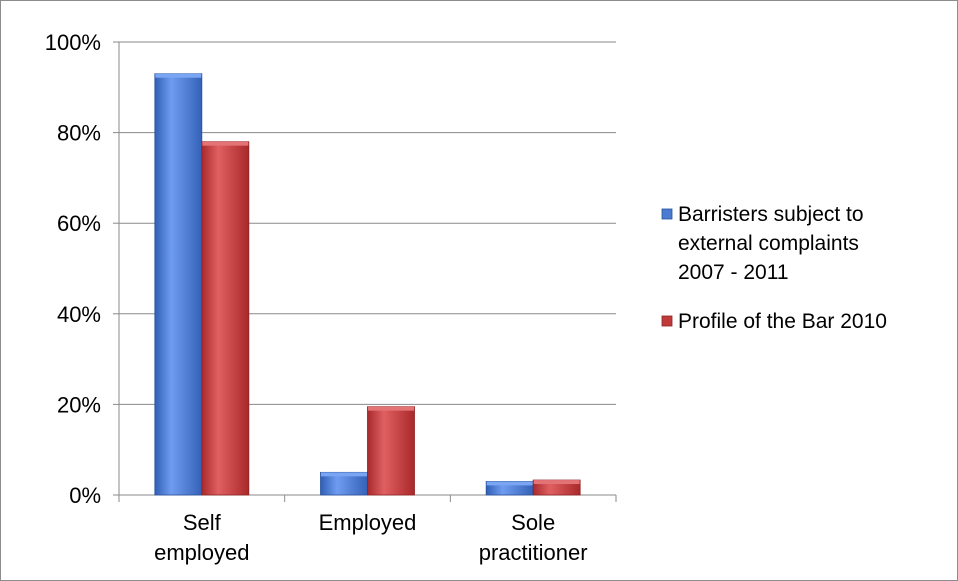  I want to click on legend-label: Profile of the Bar 2010, so click(782, 321).